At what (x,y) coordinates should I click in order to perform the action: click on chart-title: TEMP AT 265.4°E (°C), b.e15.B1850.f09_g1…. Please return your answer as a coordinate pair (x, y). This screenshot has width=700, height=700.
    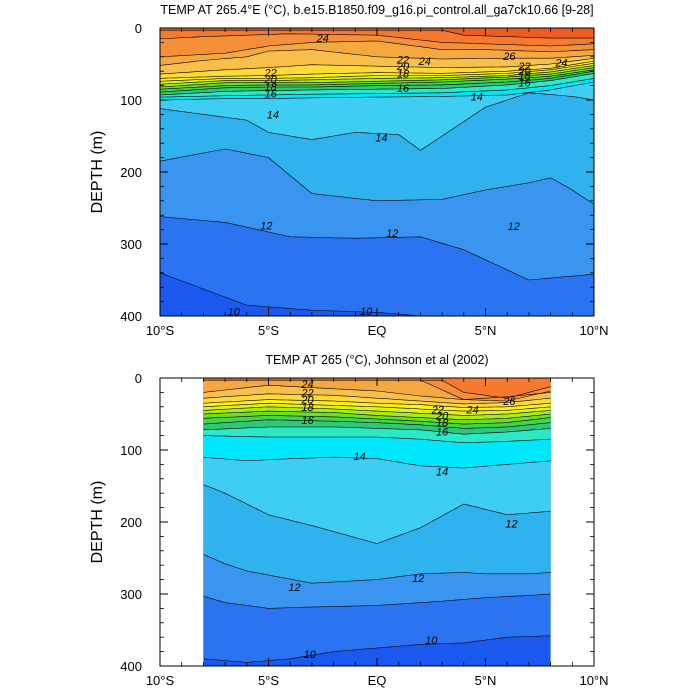
    Looking at the image, I should click on (376, 10).